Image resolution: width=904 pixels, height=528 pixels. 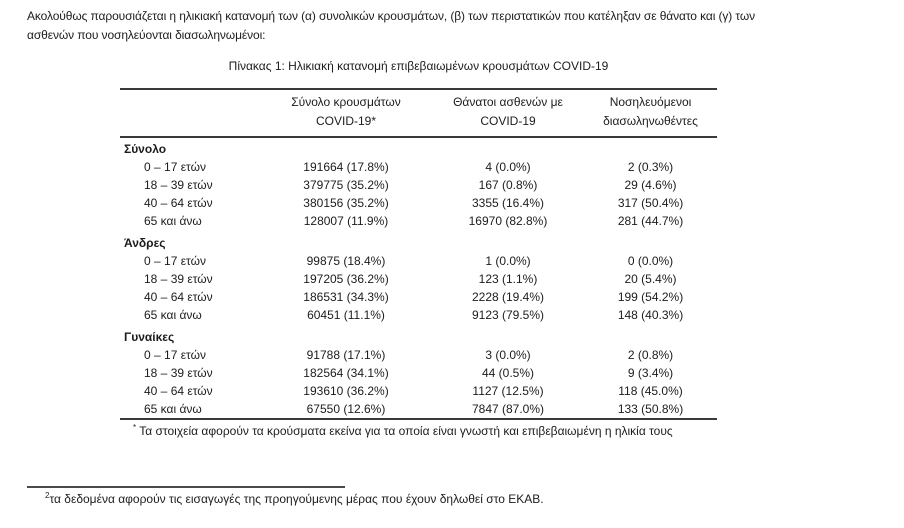 I want to click on intubated-cell: 2 (0.3%), so click(x=650, y=167).